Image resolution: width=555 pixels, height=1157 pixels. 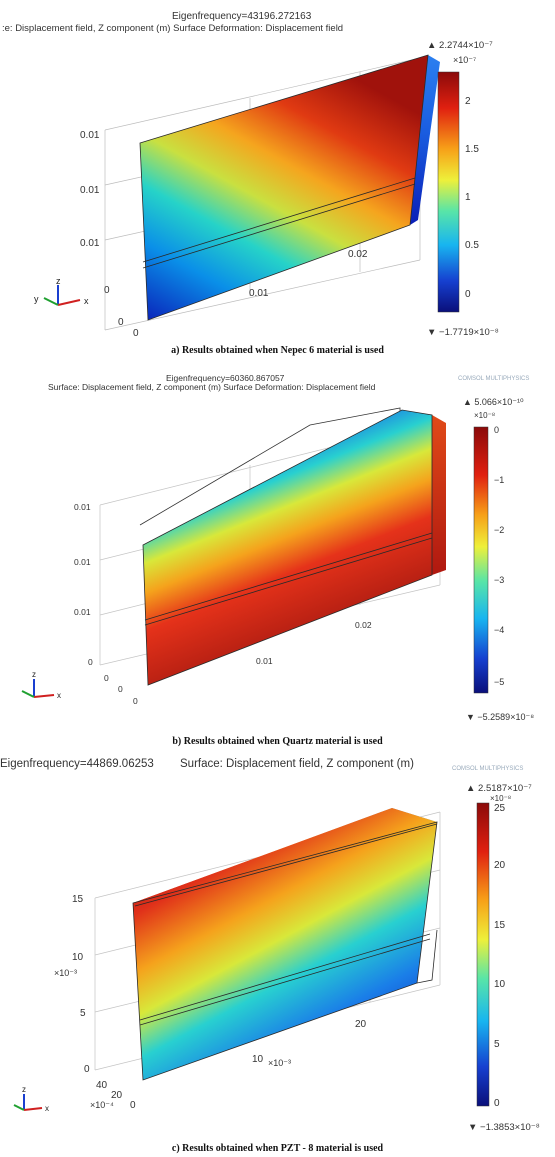 I want to click on colorbar-tick: 10, so click(x=500, y=984).